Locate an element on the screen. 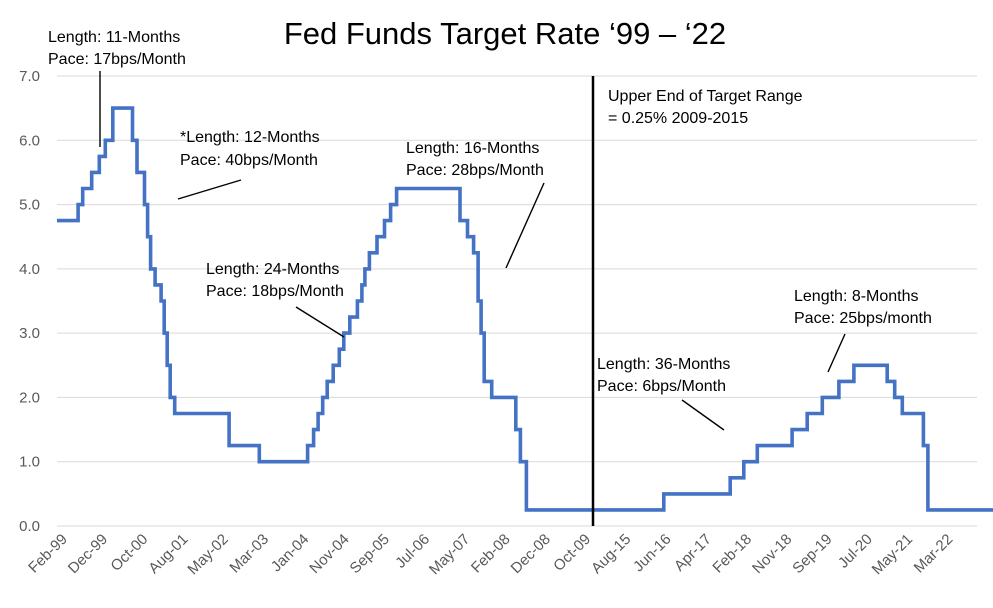 The width and height of the screenshot is (993, 608). annotation-line: Length: 8-Months is located at coordinates (856, 296).